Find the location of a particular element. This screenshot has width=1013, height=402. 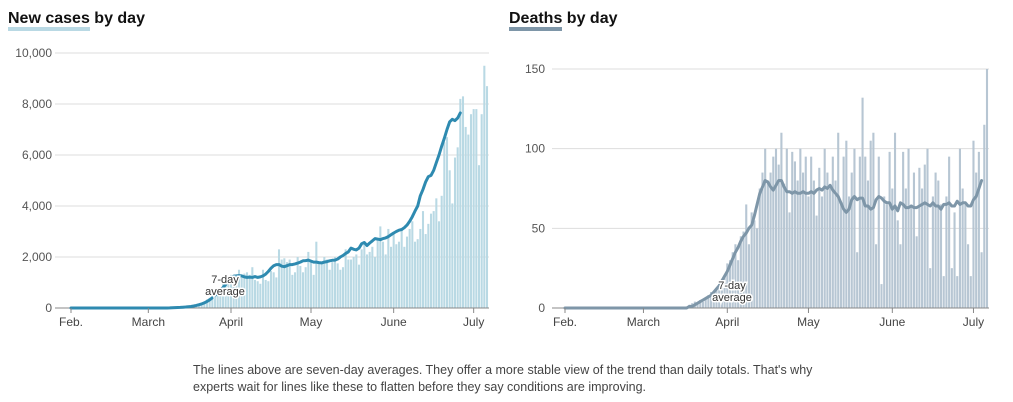

deaths-xtick-label: June is located at coordinates (892, 322).